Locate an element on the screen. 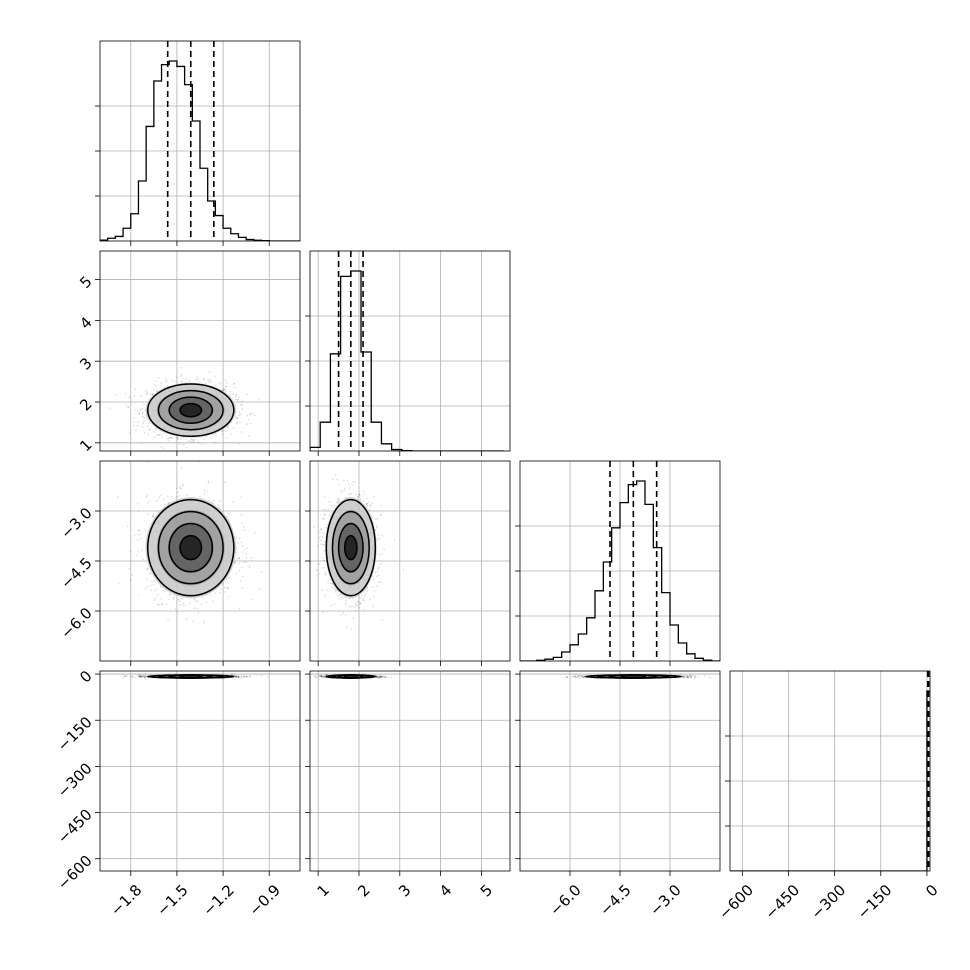 This screenshot has height=970, width=970. hist-panel-p1 is located at coordinates (408, 353).